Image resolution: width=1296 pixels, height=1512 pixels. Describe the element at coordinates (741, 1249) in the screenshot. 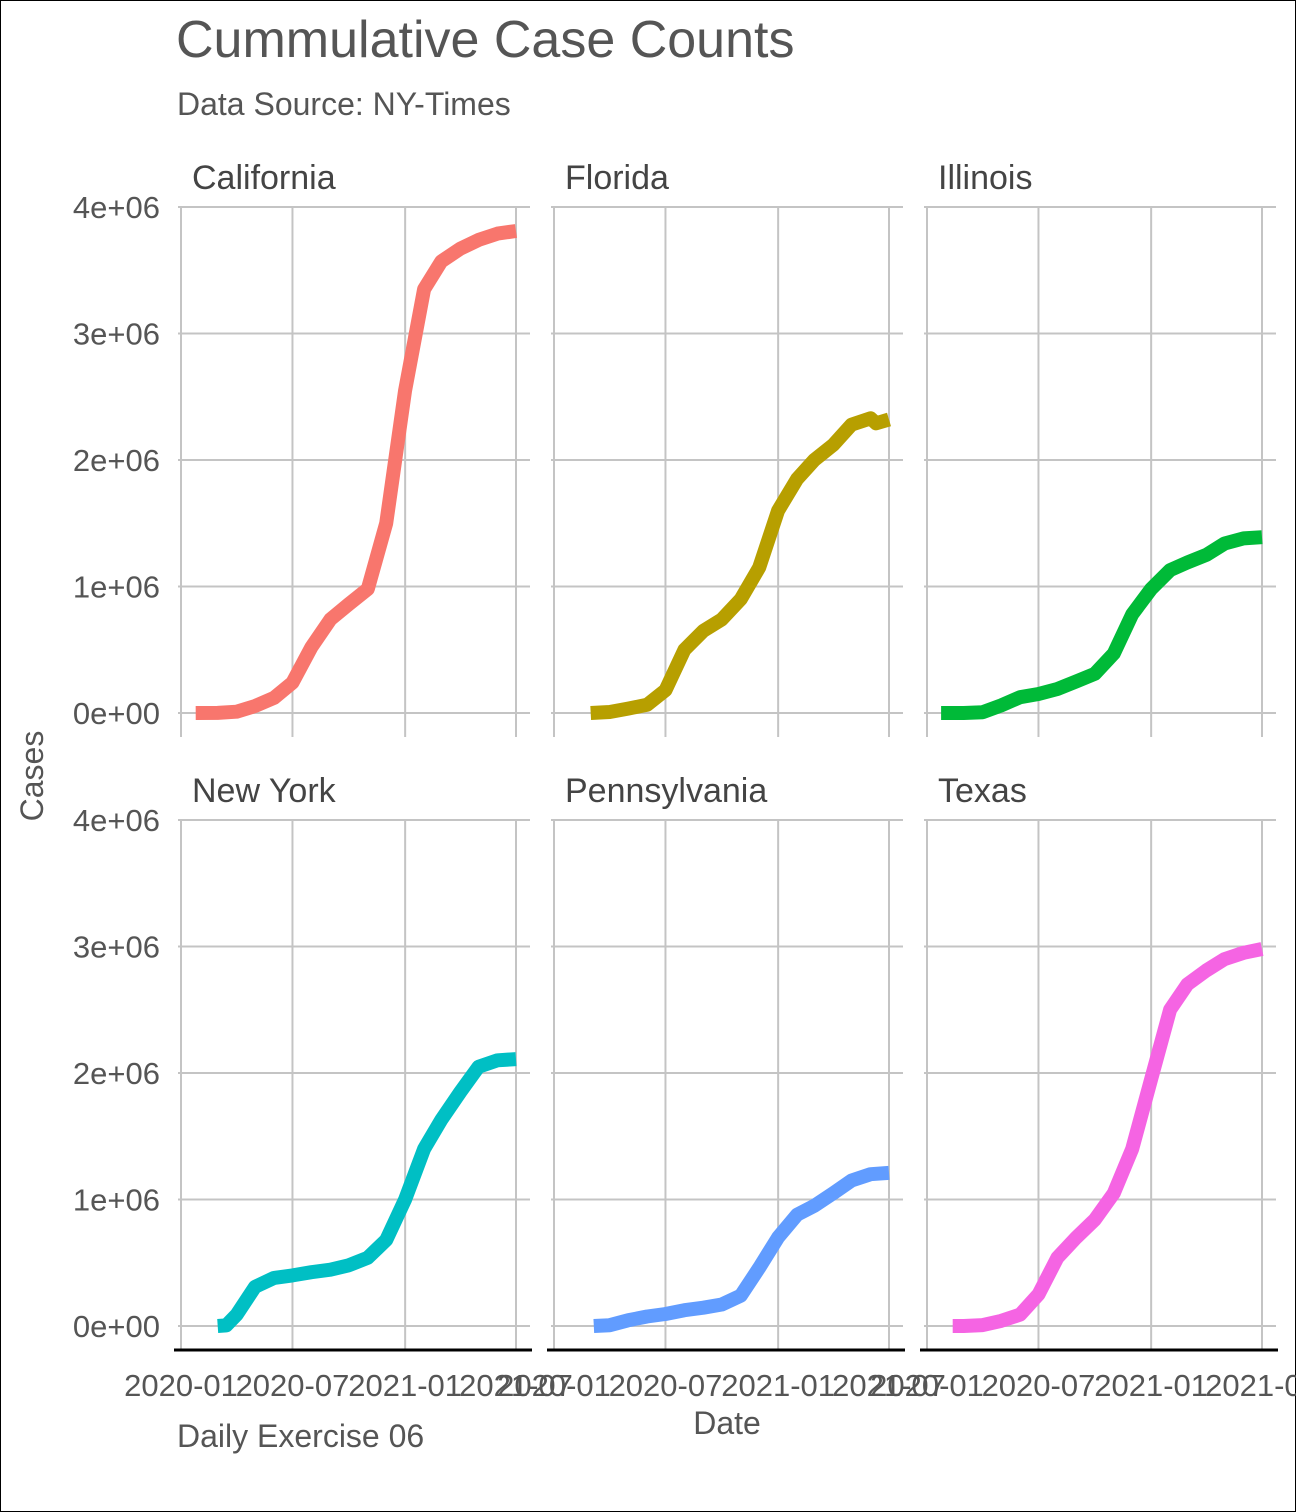

I see `series-line-pennsylvania` at that location.